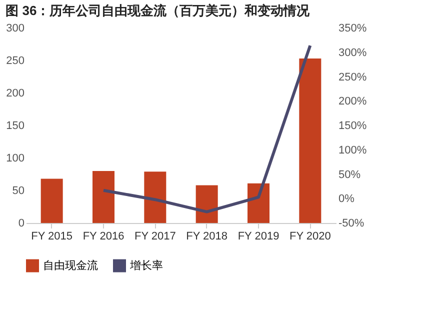 This screenshot has height=334, width=435. I want to click on legend-label: 增长率, so click(146, 265).